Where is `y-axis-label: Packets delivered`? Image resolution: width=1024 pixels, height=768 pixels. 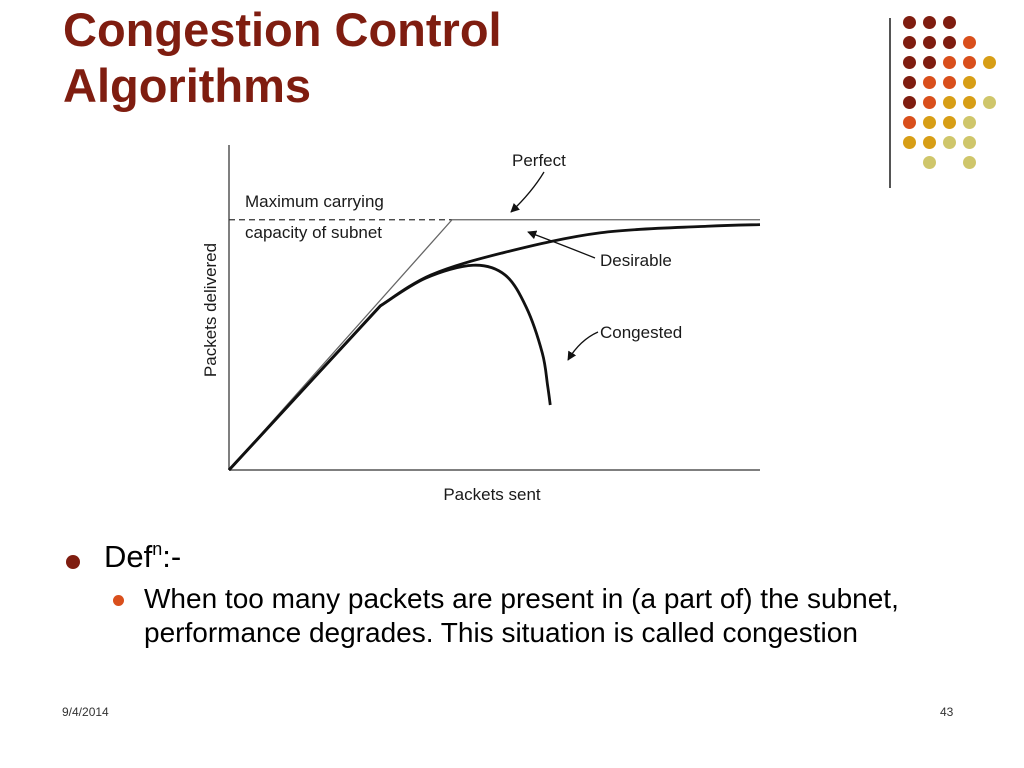 y-axis-label: Packets delivered is located at coordinates (210, 310).